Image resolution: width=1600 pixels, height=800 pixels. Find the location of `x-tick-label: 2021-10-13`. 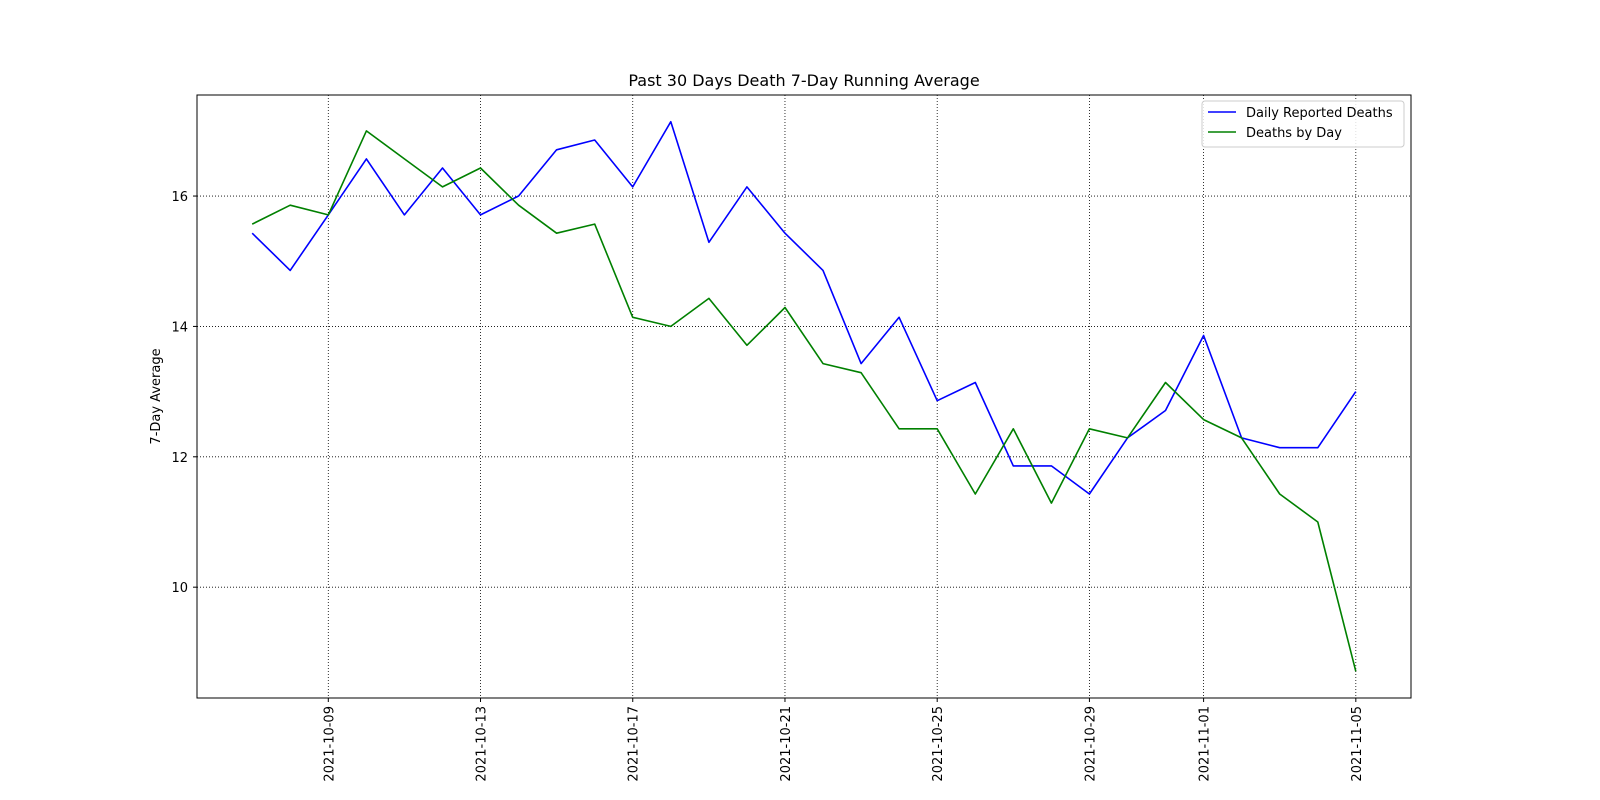

x-tick-label: 2021-10-13 is located at coordinates (482, 744).